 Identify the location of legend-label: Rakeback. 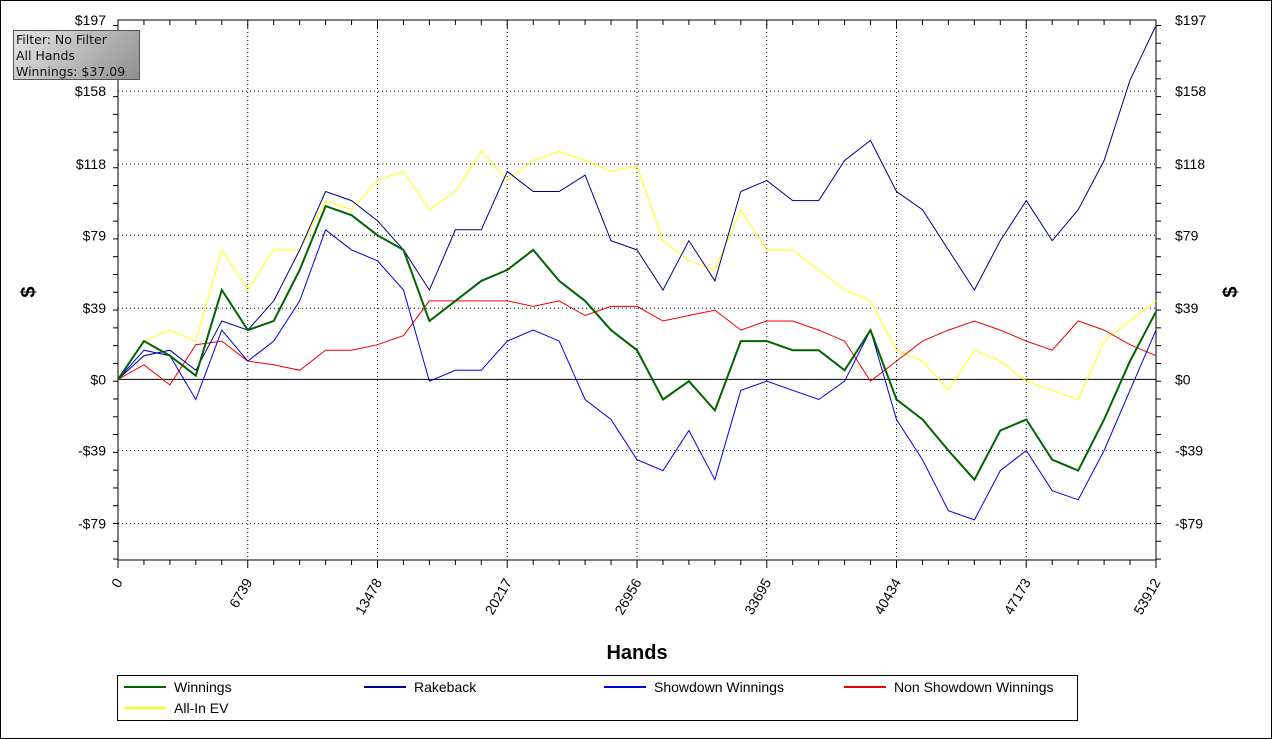
(445, 687).